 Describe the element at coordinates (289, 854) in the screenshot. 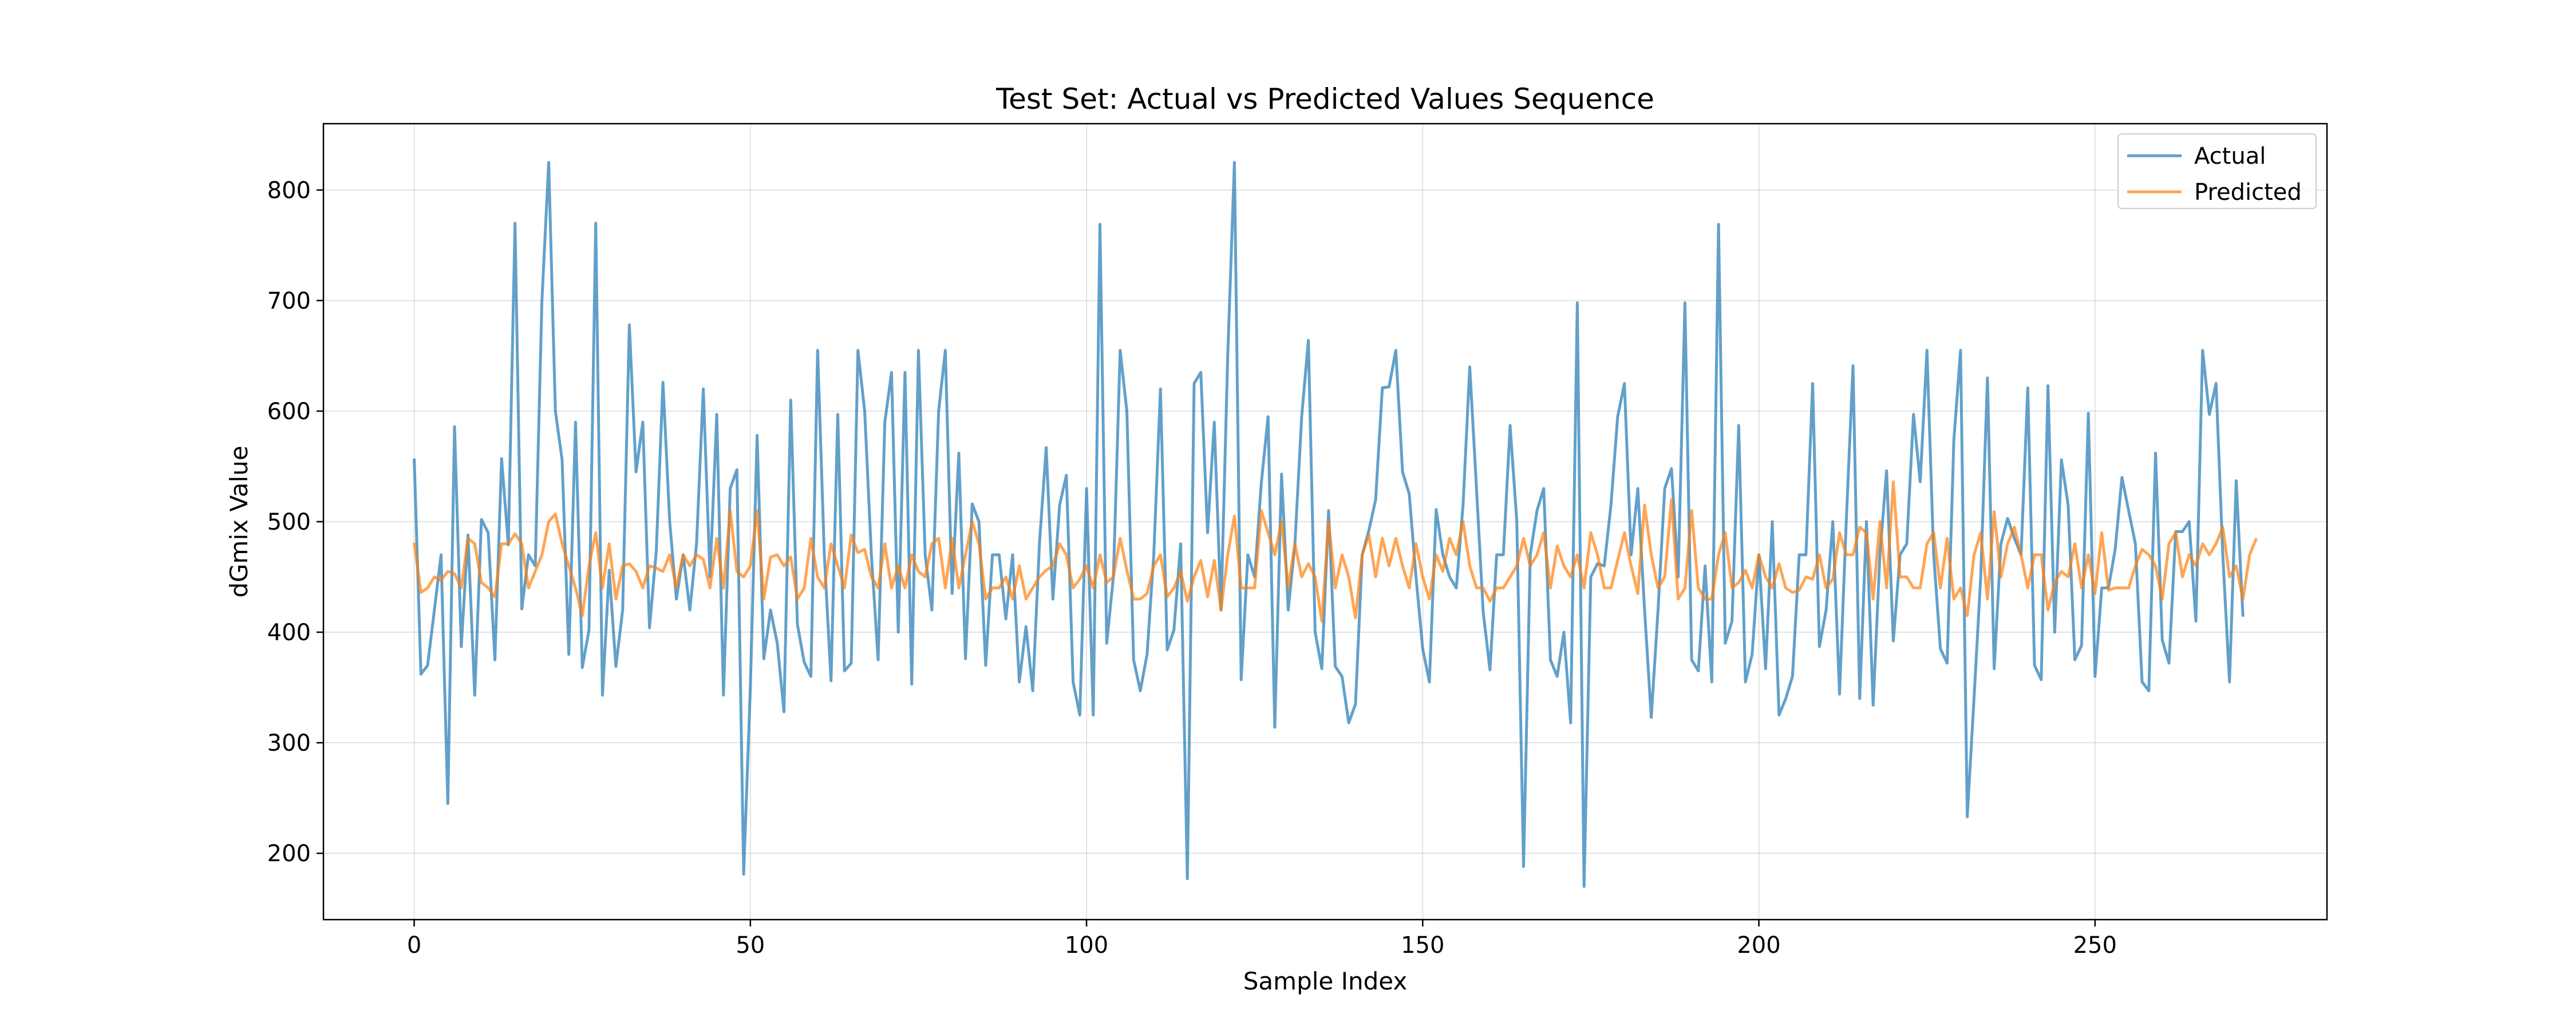

I see `y-tick-label: 200` at that location.